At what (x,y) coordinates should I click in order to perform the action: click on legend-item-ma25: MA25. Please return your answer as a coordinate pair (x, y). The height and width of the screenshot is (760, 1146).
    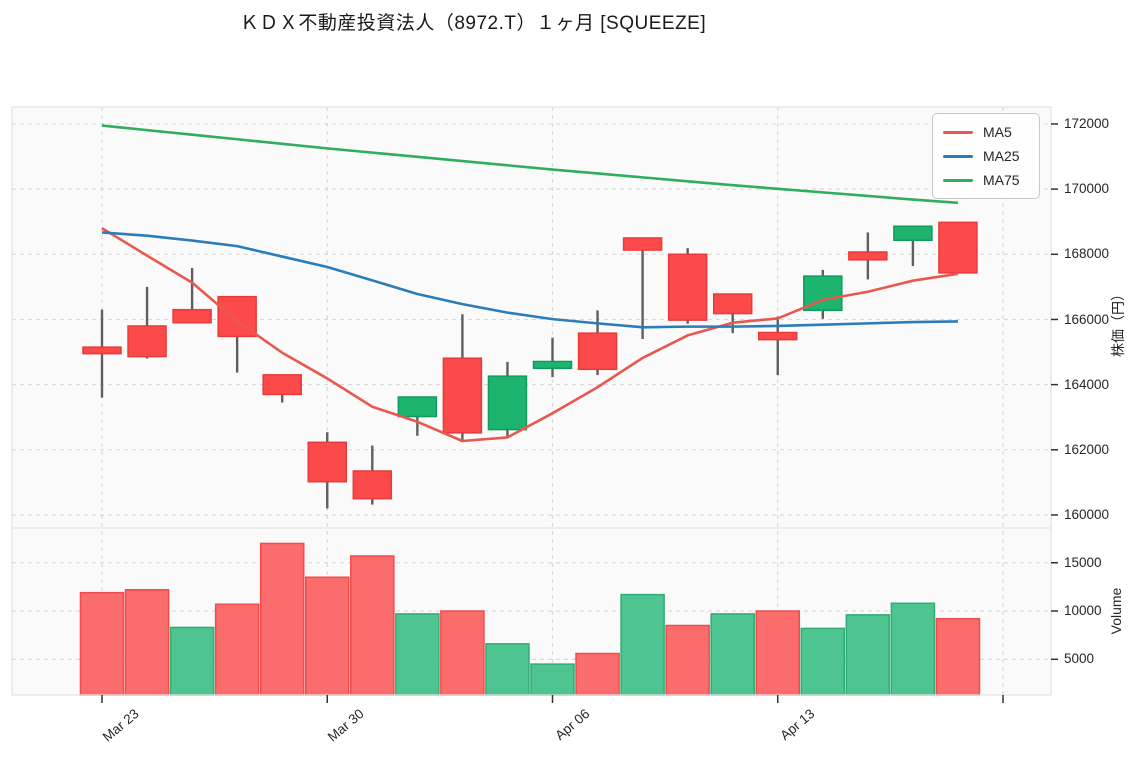
    Looking at the image, I should click on (986, 156).